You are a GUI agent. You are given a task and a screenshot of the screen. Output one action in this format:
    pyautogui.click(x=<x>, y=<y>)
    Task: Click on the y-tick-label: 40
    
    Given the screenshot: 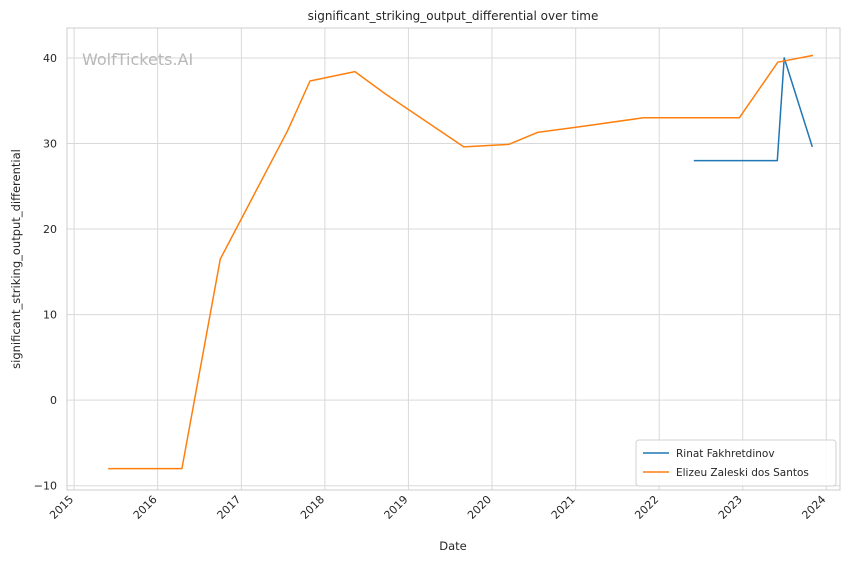 What is the action you would take?
    pyautogui.click(x=50, y=58)
    